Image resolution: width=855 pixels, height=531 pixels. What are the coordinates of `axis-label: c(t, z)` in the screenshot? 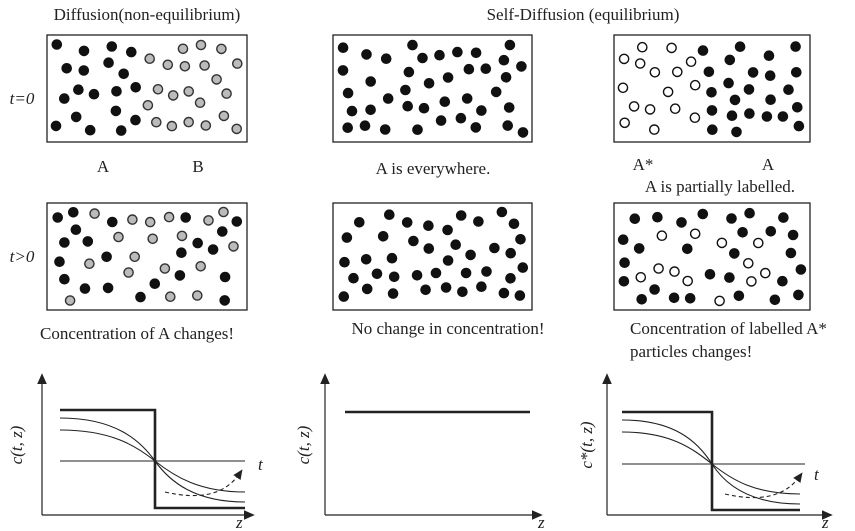 It's located at (16, 444).